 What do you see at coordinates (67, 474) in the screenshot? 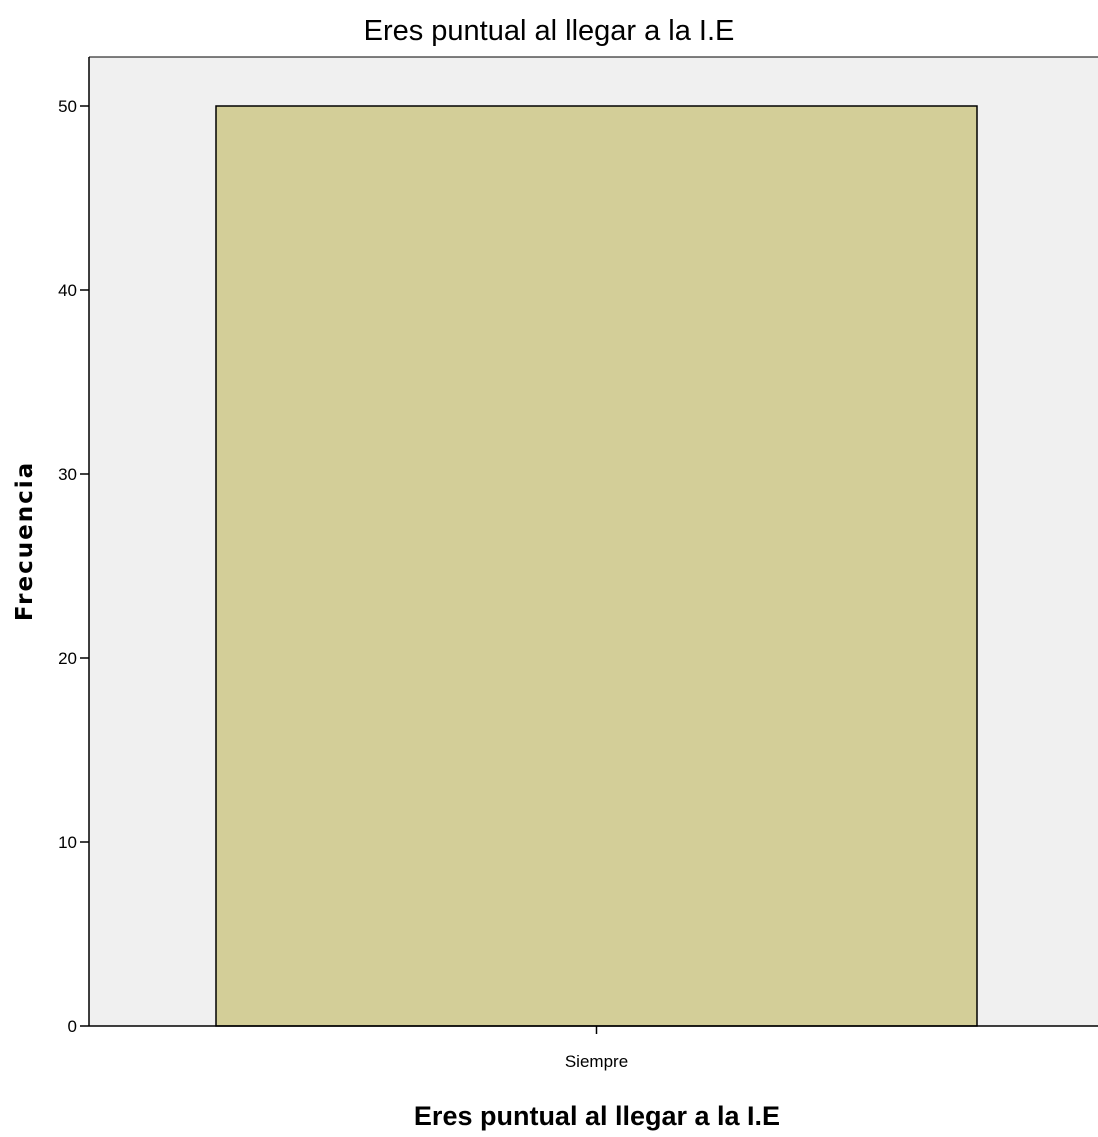
I see `y-tick-label: 30` at bounding box center [67, 474].